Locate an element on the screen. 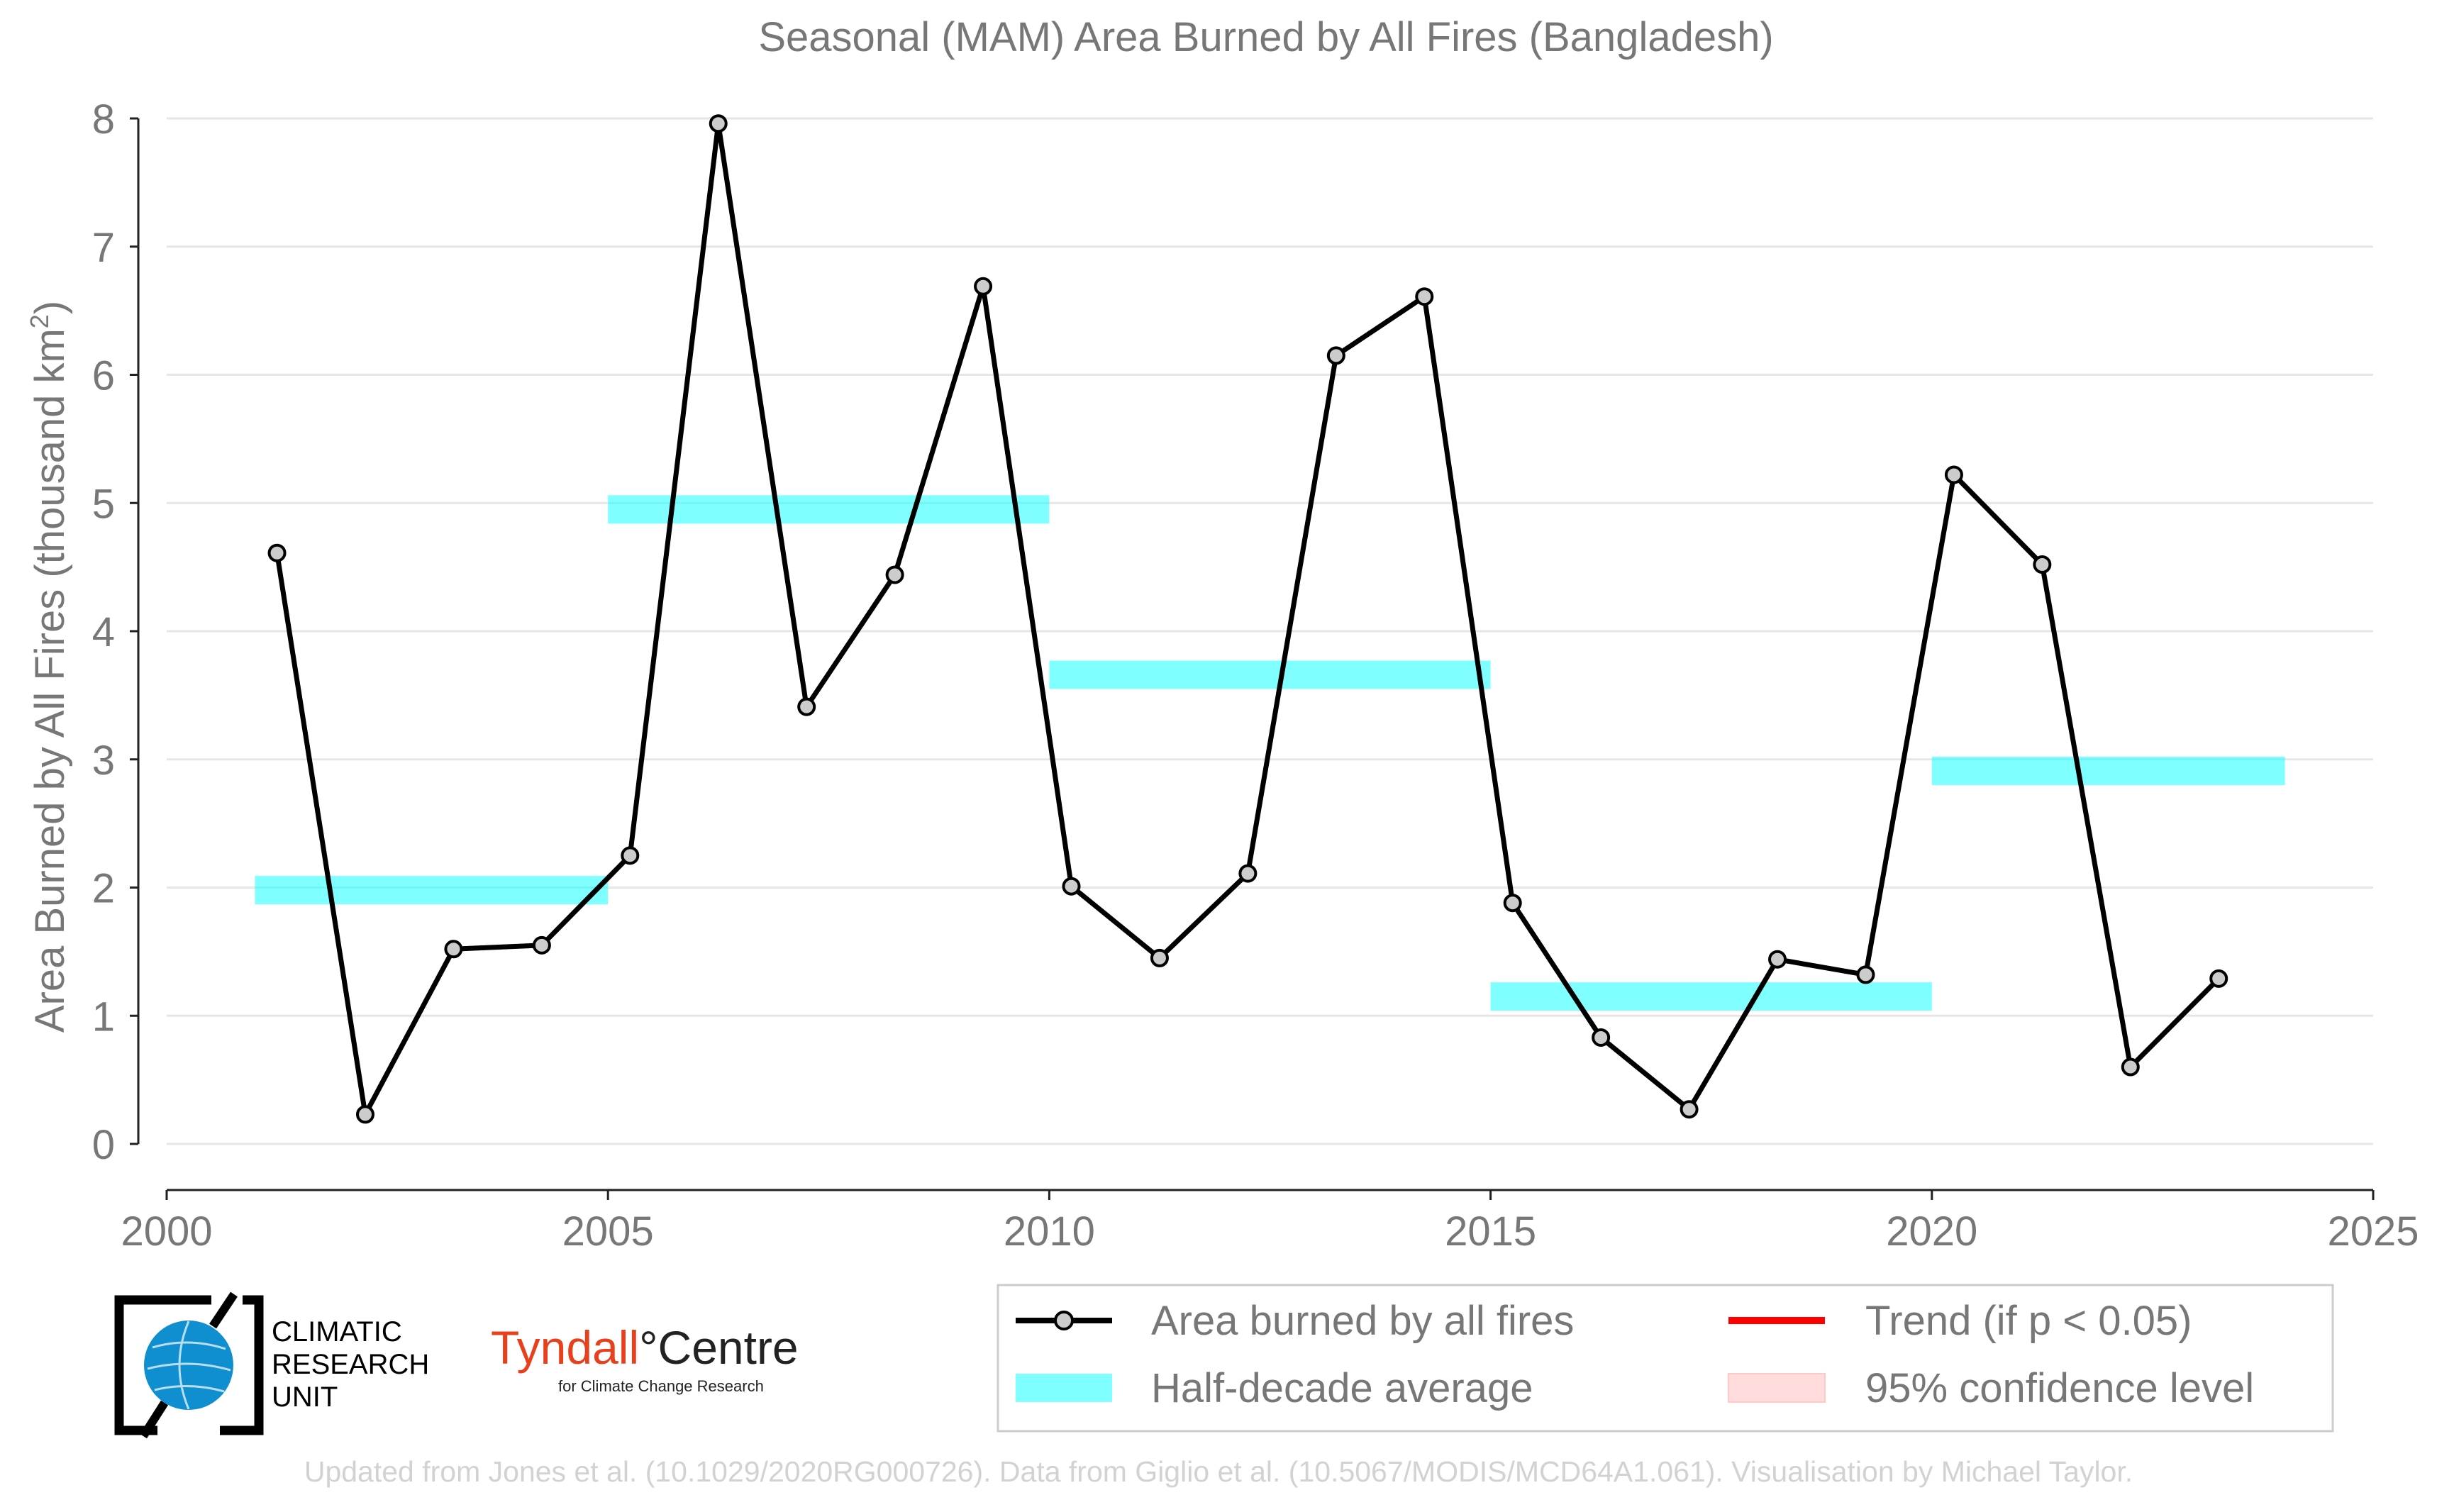  y-tick-label: 2 is located at coordinates (103, 889).